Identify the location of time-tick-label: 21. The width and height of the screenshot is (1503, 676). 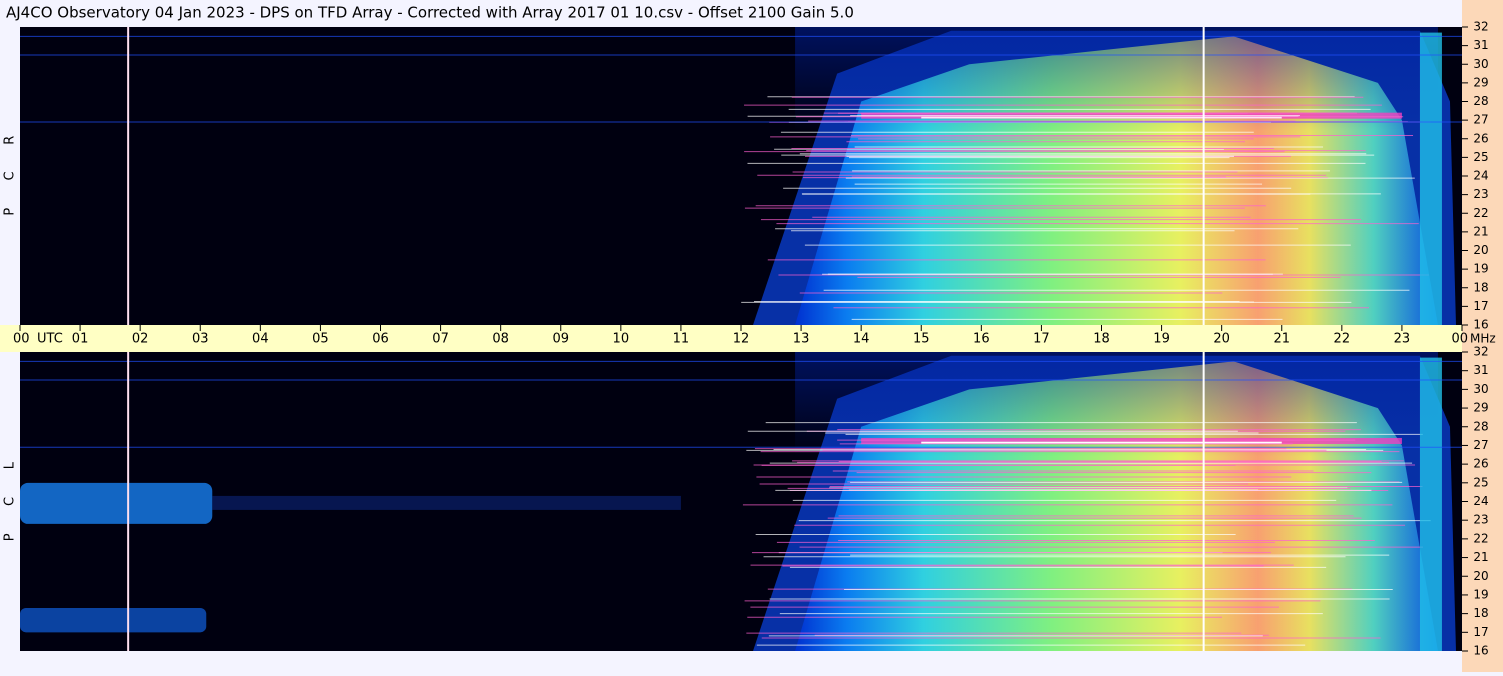
(1281, 339).